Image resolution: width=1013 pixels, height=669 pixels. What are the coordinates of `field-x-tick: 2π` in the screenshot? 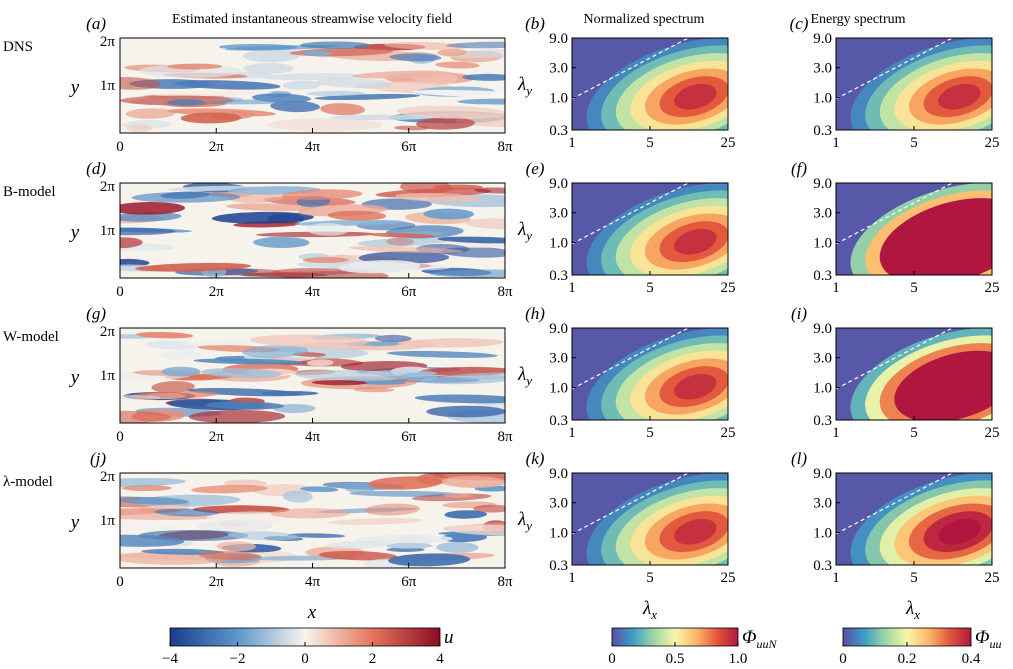 It's located at (217, 147).